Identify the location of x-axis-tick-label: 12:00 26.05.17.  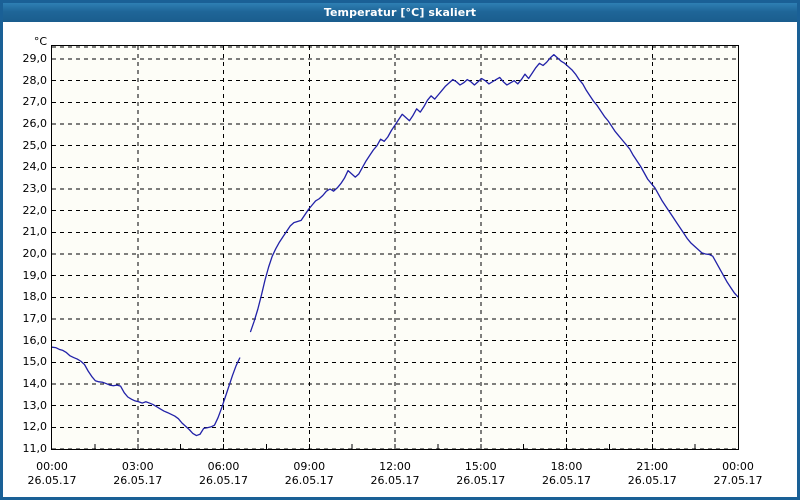
(395, 474).